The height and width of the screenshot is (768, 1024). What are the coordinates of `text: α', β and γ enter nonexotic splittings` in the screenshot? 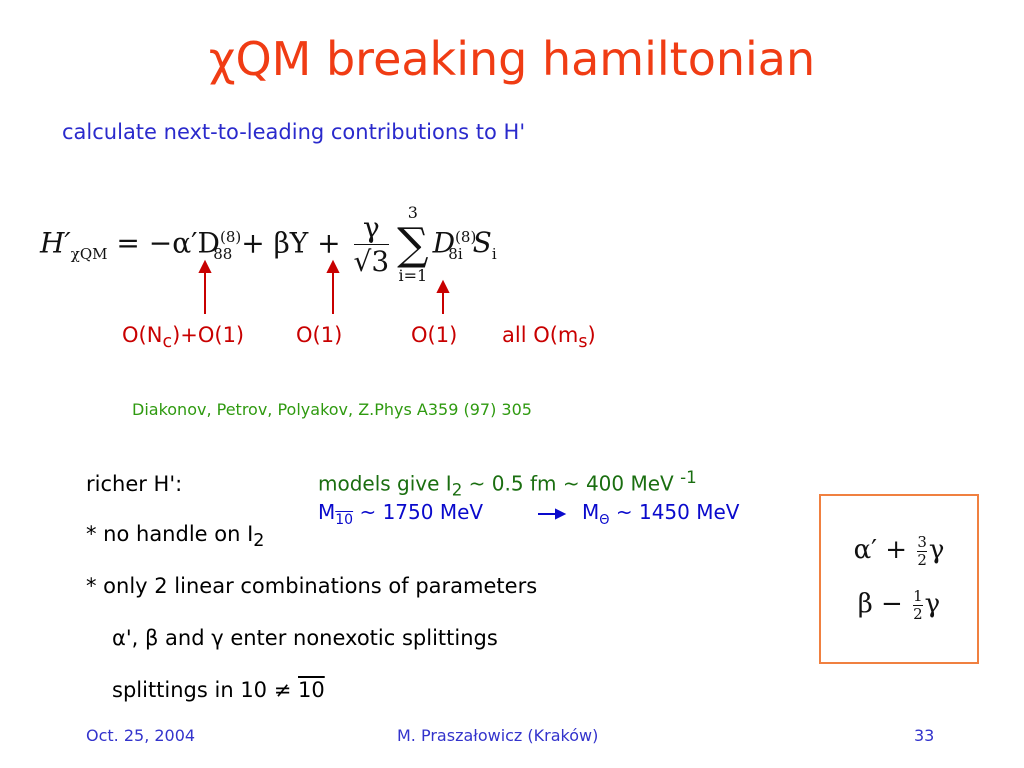 It's located at (305, 638).